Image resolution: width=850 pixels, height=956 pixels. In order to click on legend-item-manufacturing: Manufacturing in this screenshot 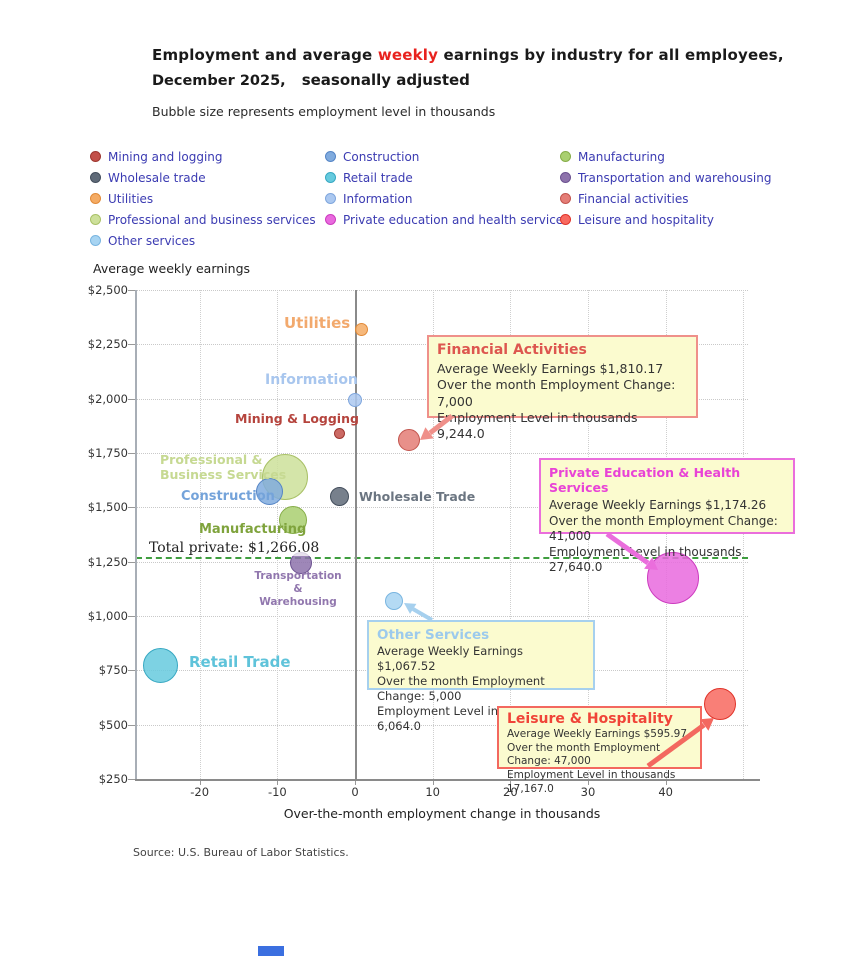, I will do `click(665, 156)`.